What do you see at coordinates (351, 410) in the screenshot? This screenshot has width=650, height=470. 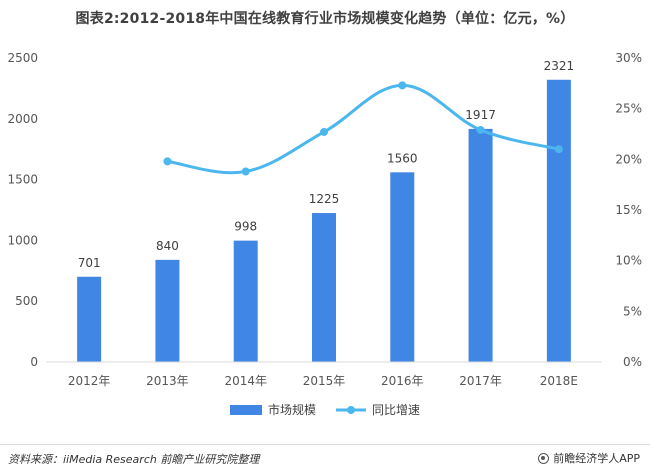 I see `legend-line-marker` at bounding box center [351, 410].